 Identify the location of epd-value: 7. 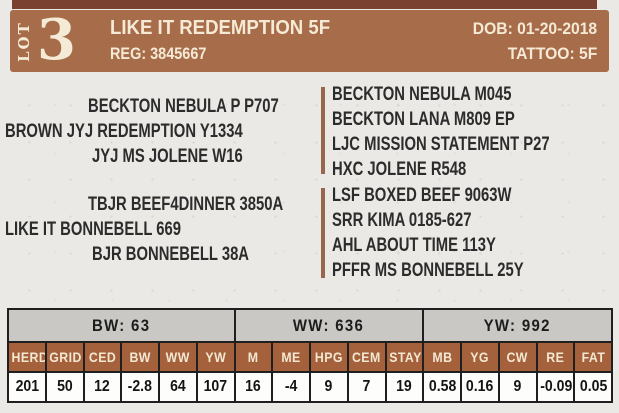
(366, 387).